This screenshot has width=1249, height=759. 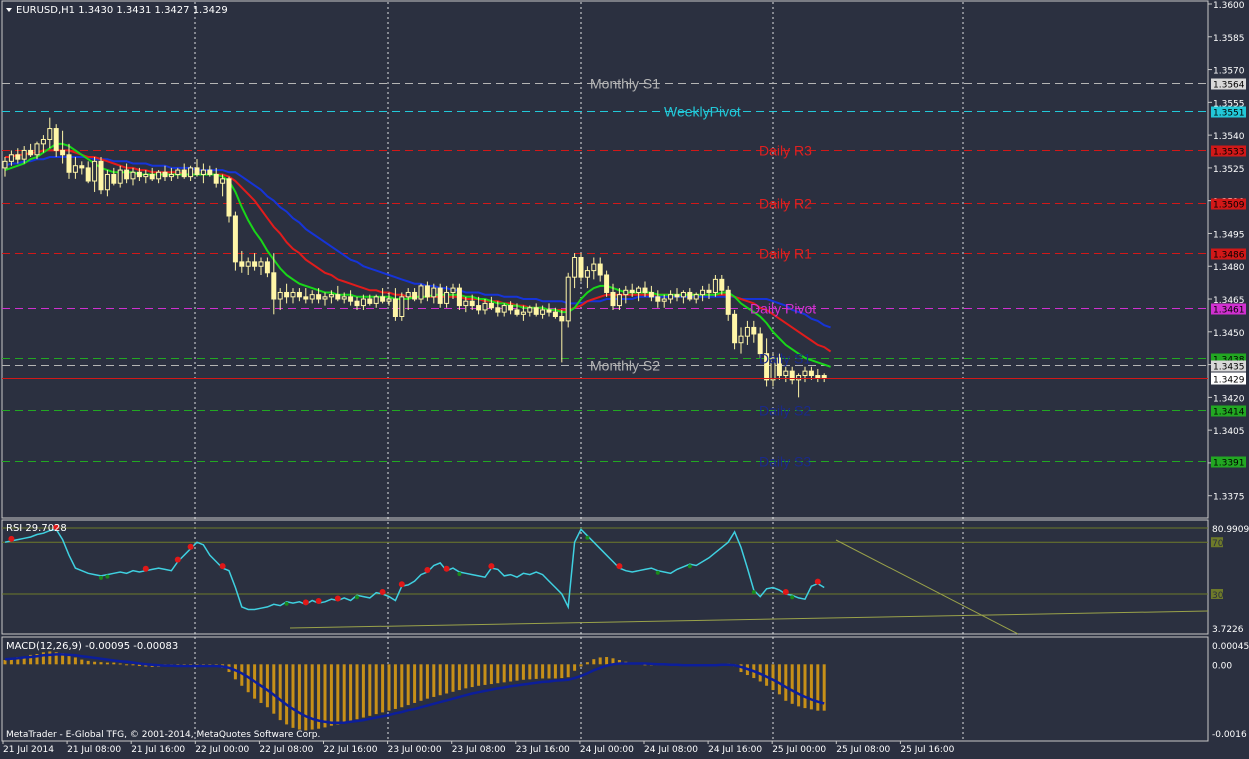 I want to click on macd-axis-label: 0.00045, so click(x=1230, y=647).